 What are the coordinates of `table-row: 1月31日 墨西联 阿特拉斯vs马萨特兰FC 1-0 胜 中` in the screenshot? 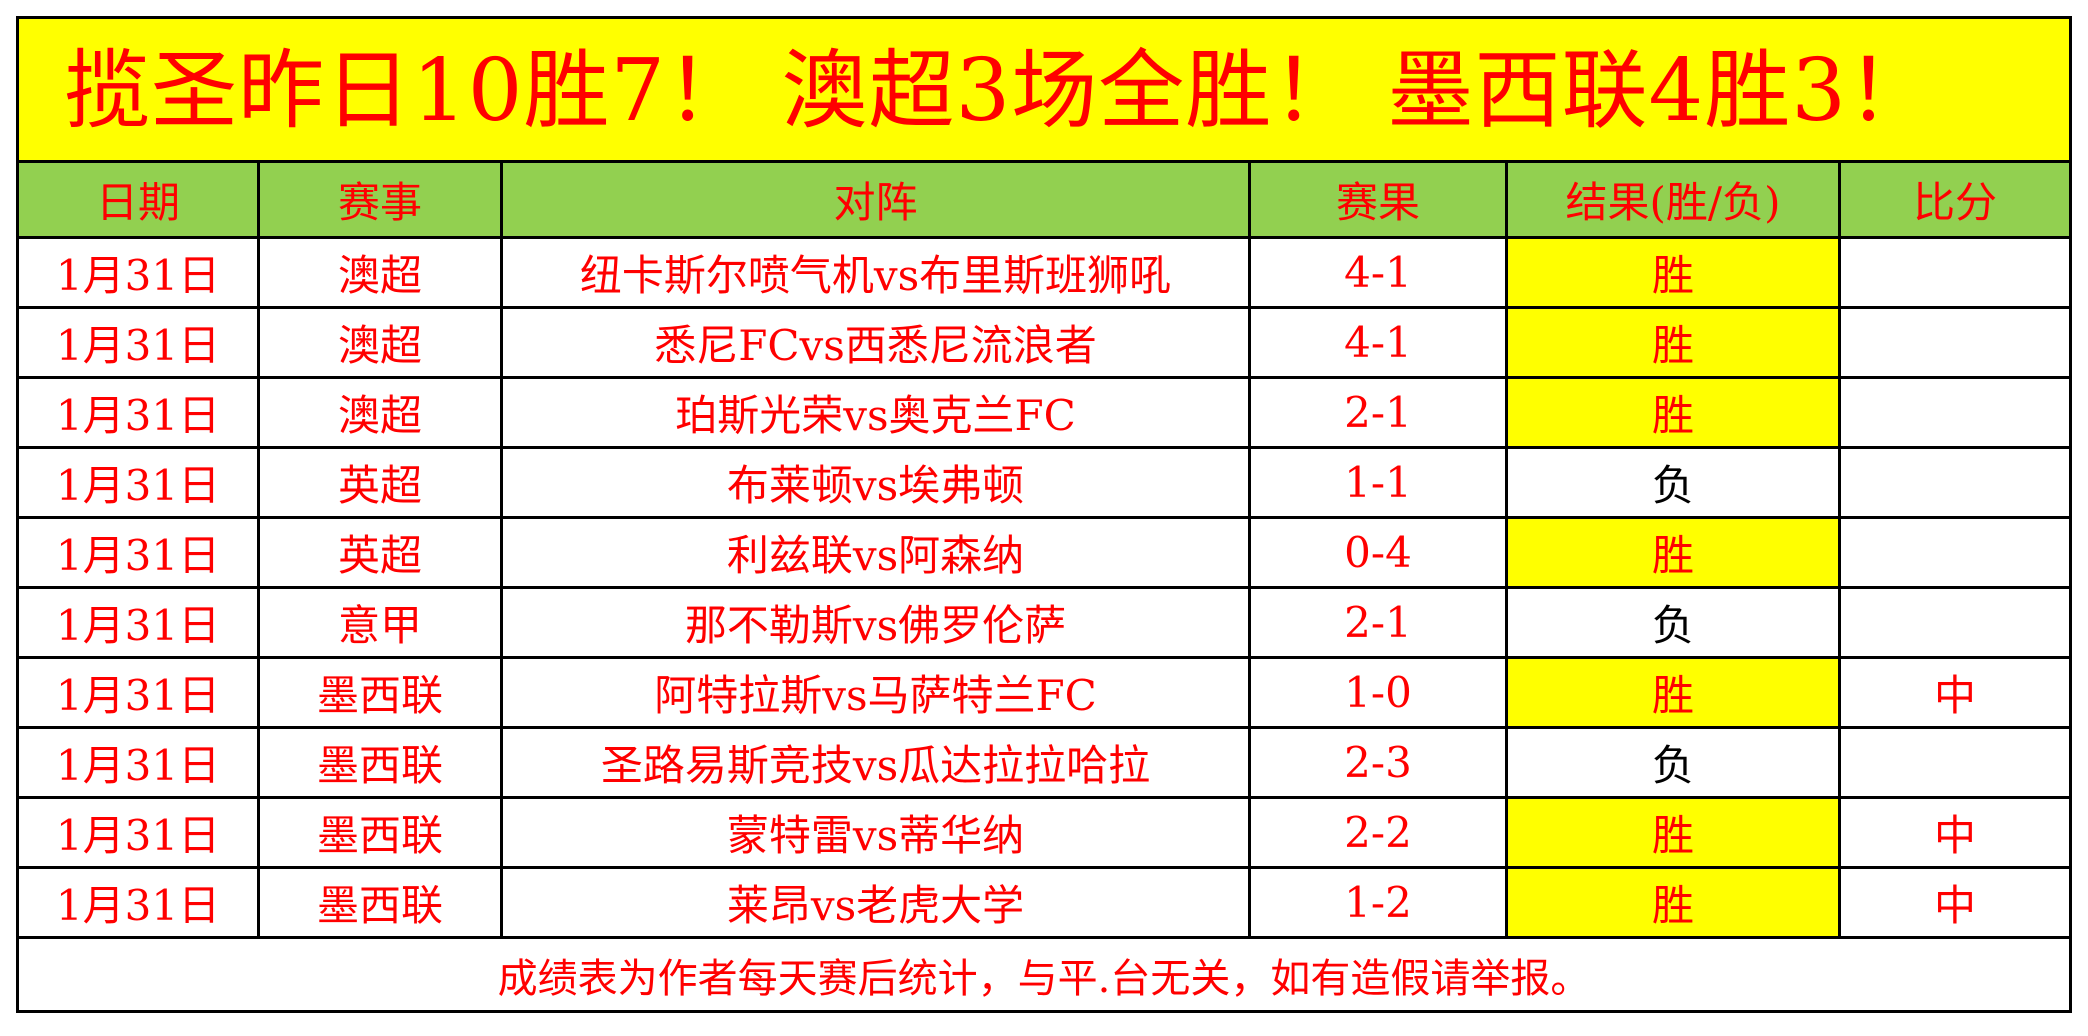 It's located at (1044, 694).